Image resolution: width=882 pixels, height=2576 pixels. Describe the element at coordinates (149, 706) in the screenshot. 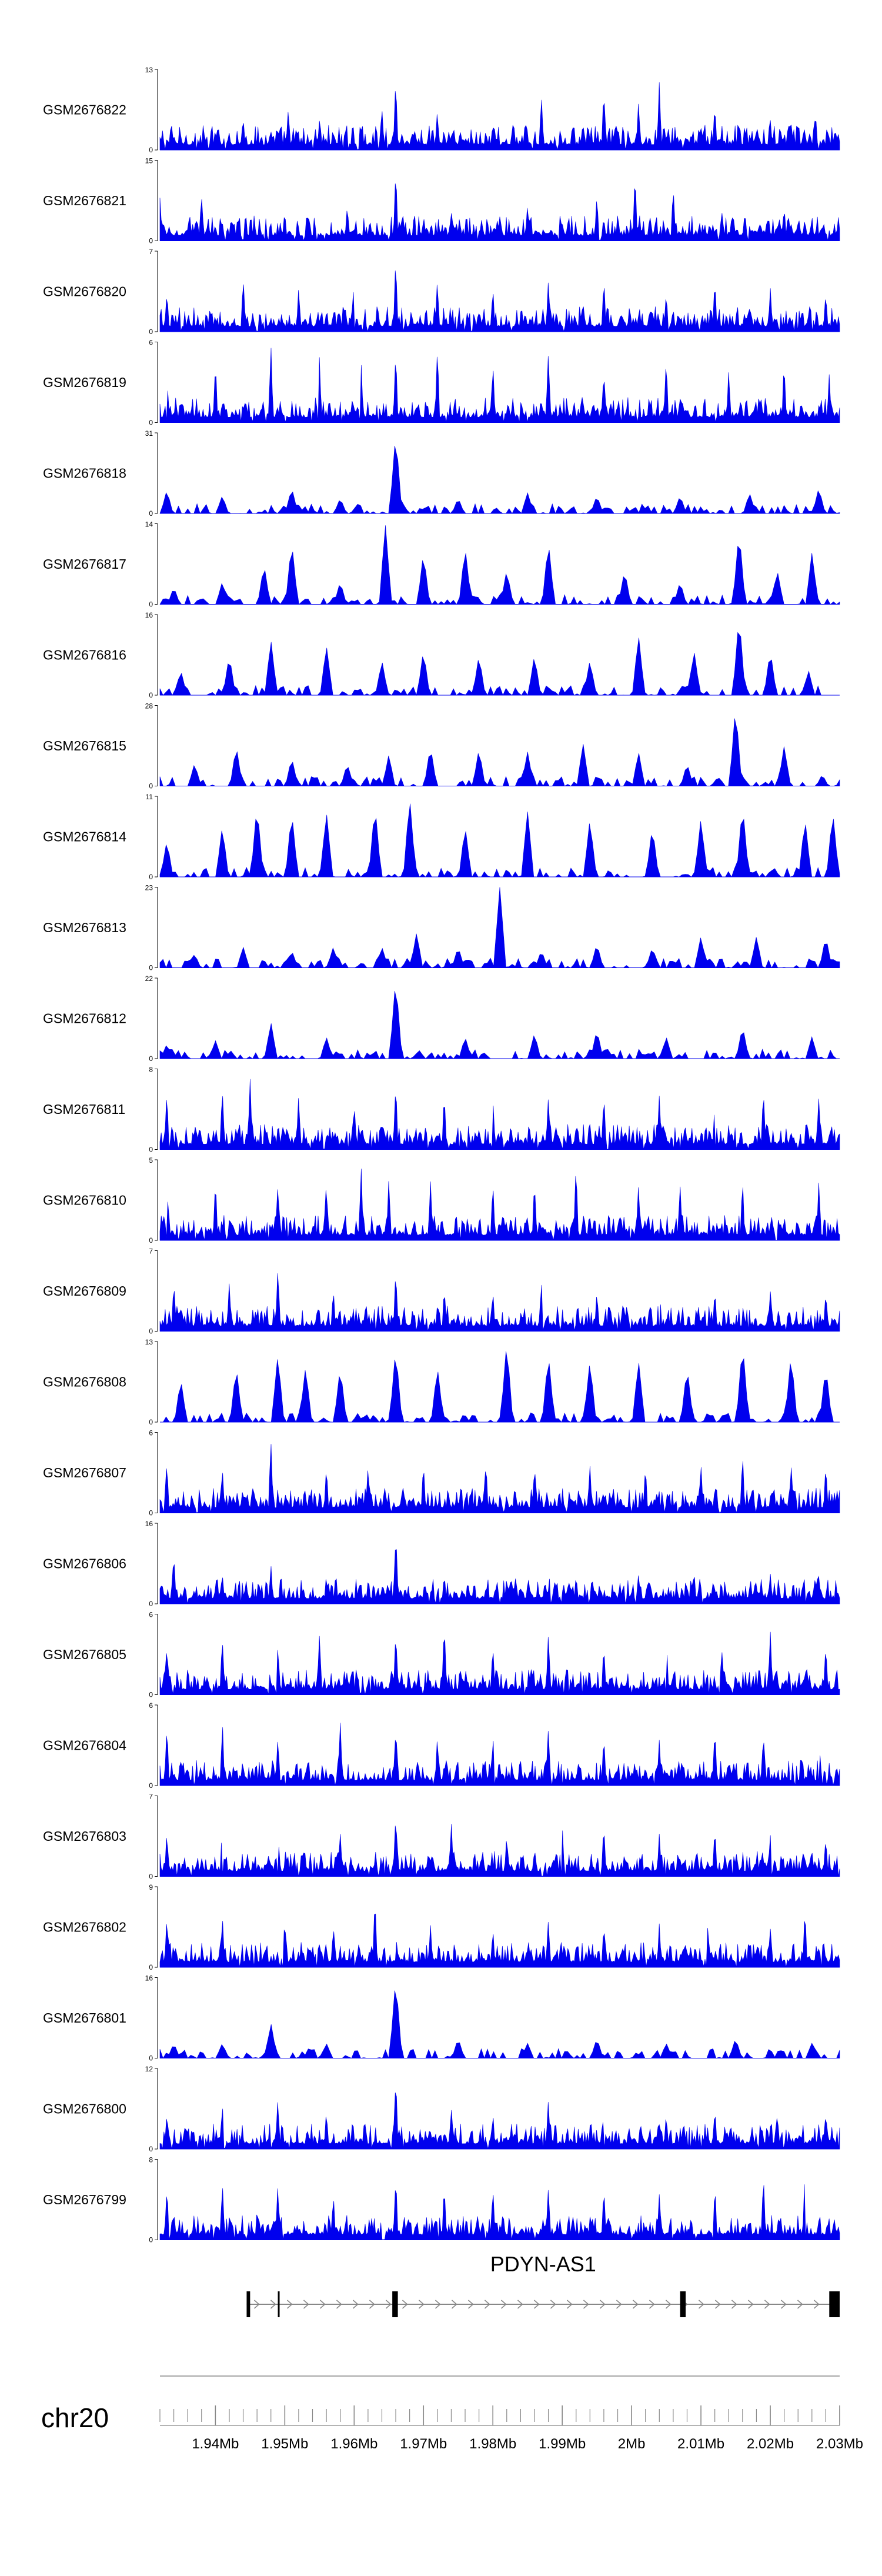

I see `y-tick-label-max: 28` at that location.